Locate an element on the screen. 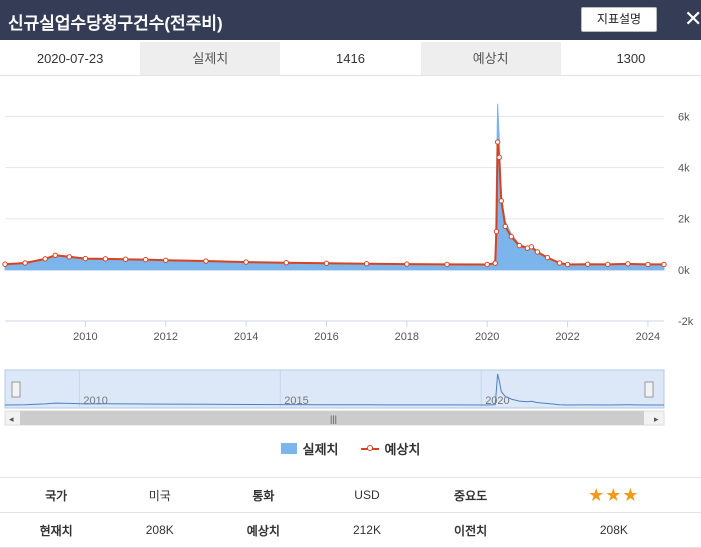 The width and height of the screenshot is (701, 548). y-axis: 6k 4k 2k 0k -2k is located at coordinates (686, 219).